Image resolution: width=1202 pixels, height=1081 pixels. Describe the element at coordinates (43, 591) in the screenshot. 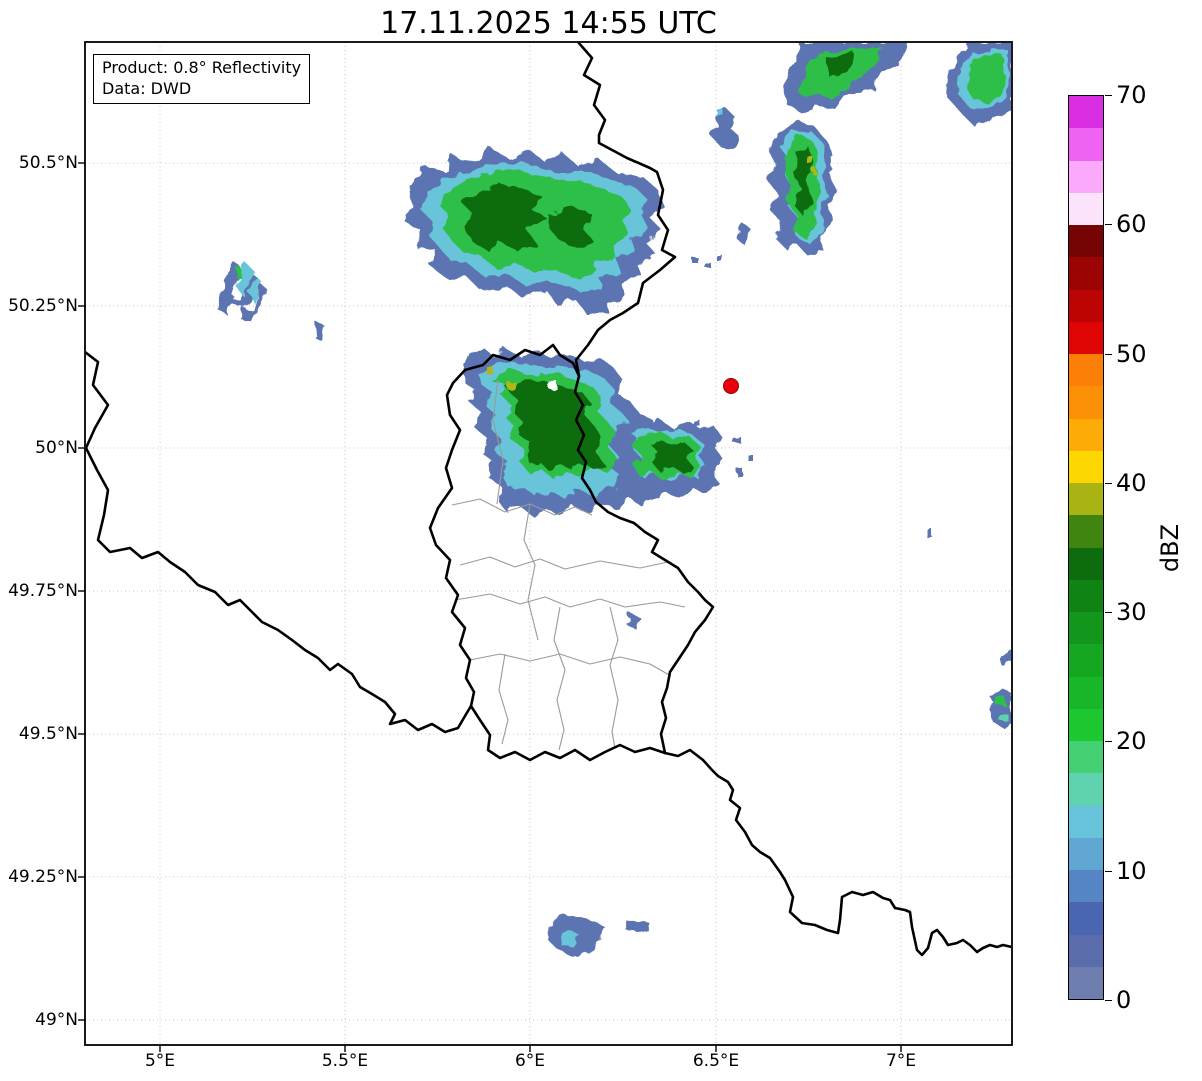

I see `y-tick-label-3: 49.75°N` at that location.